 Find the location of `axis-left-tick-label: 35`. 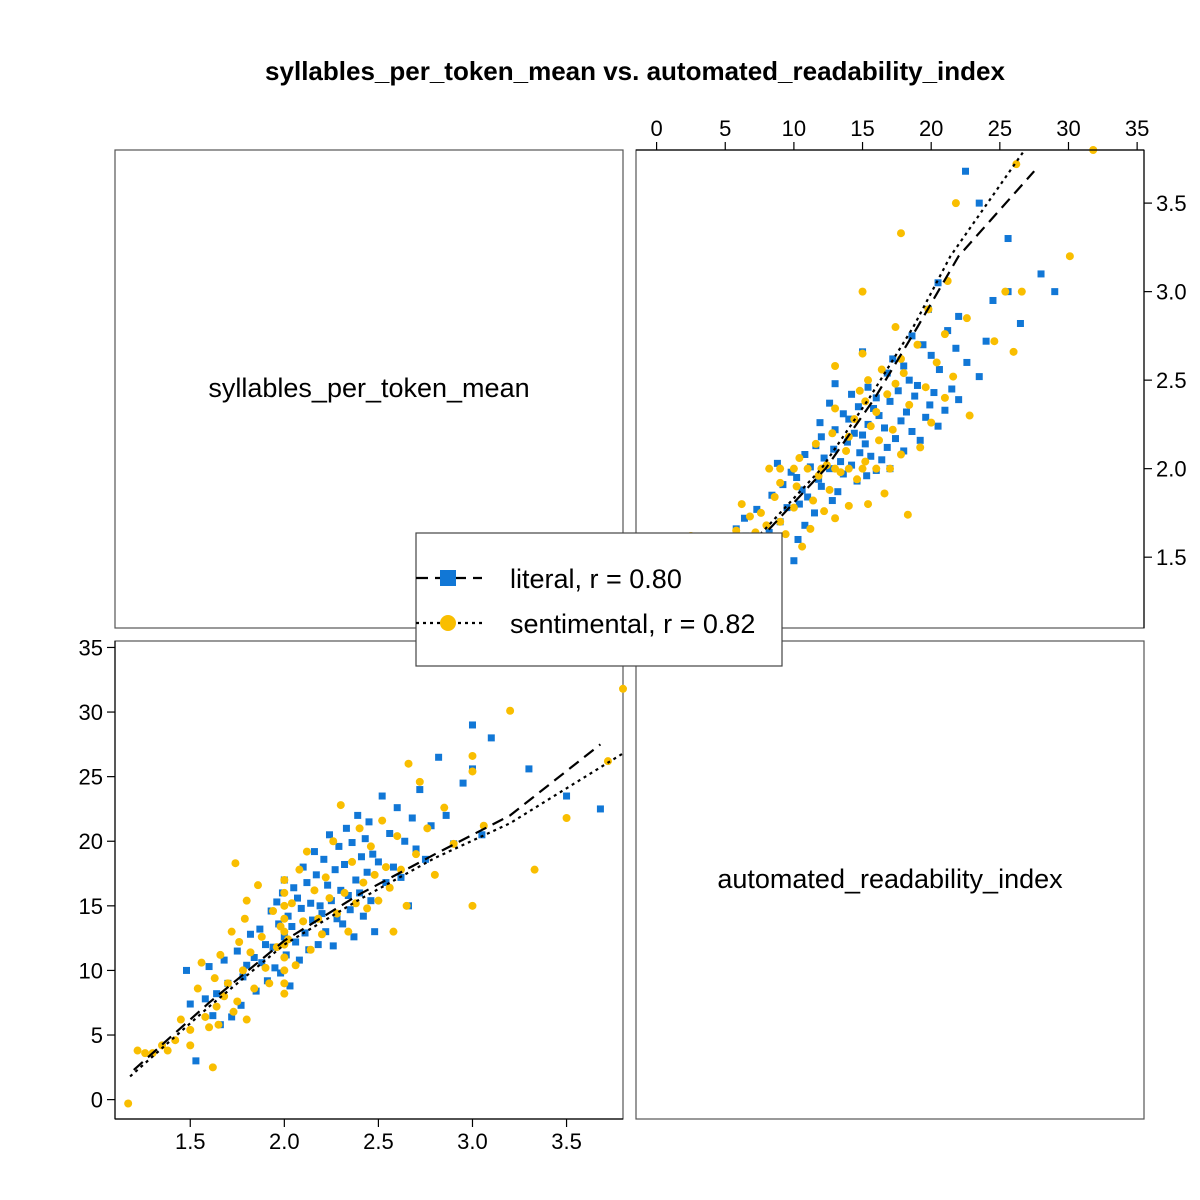

axis-left-tick-label: 35 is located at coordinates (91, 647).